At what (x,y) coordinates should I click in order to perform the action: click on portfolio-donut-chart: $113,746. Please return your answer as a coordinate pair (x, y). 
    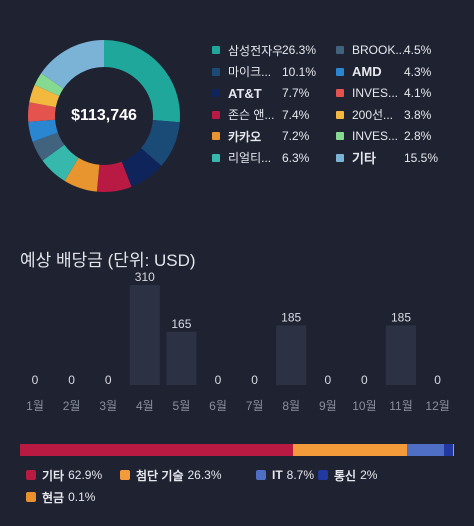
    Looking at the image, I should click on (104, 116).